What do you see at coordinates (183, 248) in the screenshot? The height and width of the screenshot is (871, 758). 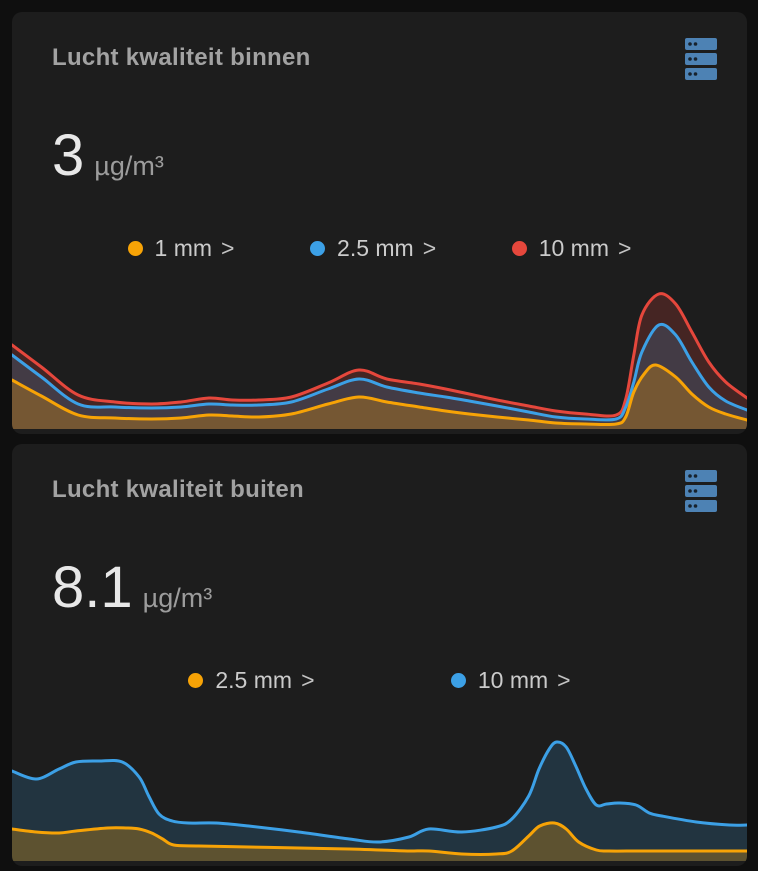 I see `legend-label: 1 mm` at bounding box center [183, 248].